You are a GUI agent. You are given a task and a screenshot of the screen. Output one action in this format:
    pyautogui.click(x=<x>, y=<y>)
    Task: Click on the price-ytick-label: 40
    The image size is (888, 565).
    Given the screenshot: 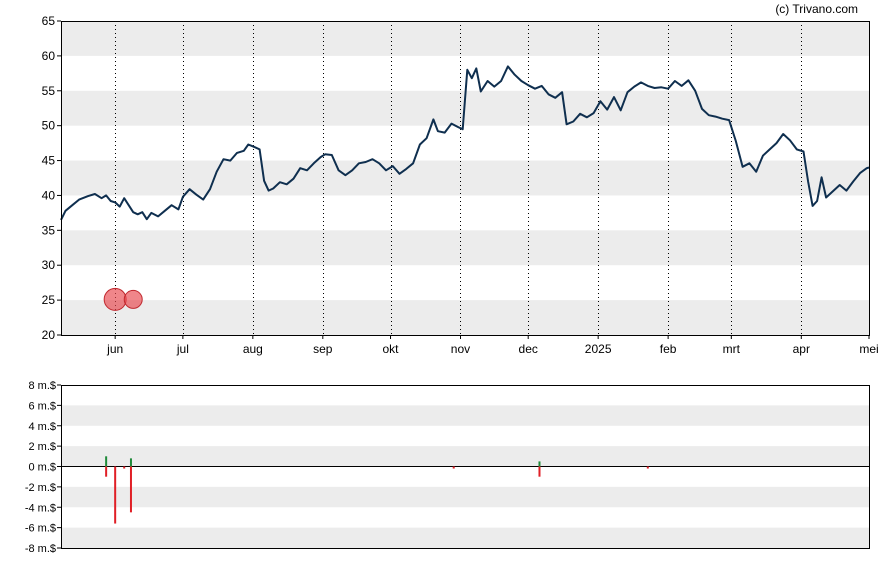 What is the action you would take?
    pyautogui.click(x=49, y=195)
    